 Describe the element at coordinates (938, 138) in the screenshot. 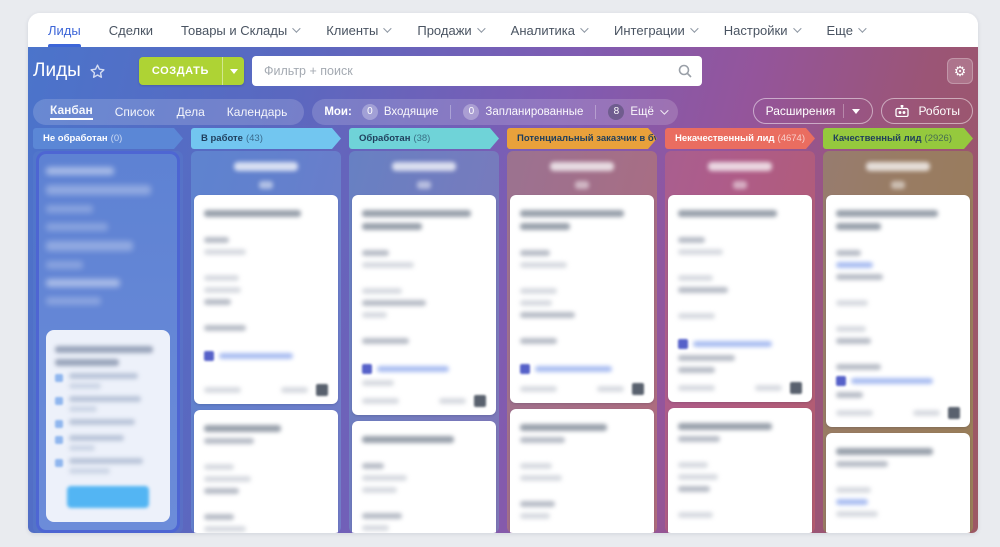

I see `column-count: (2926)` at that location.